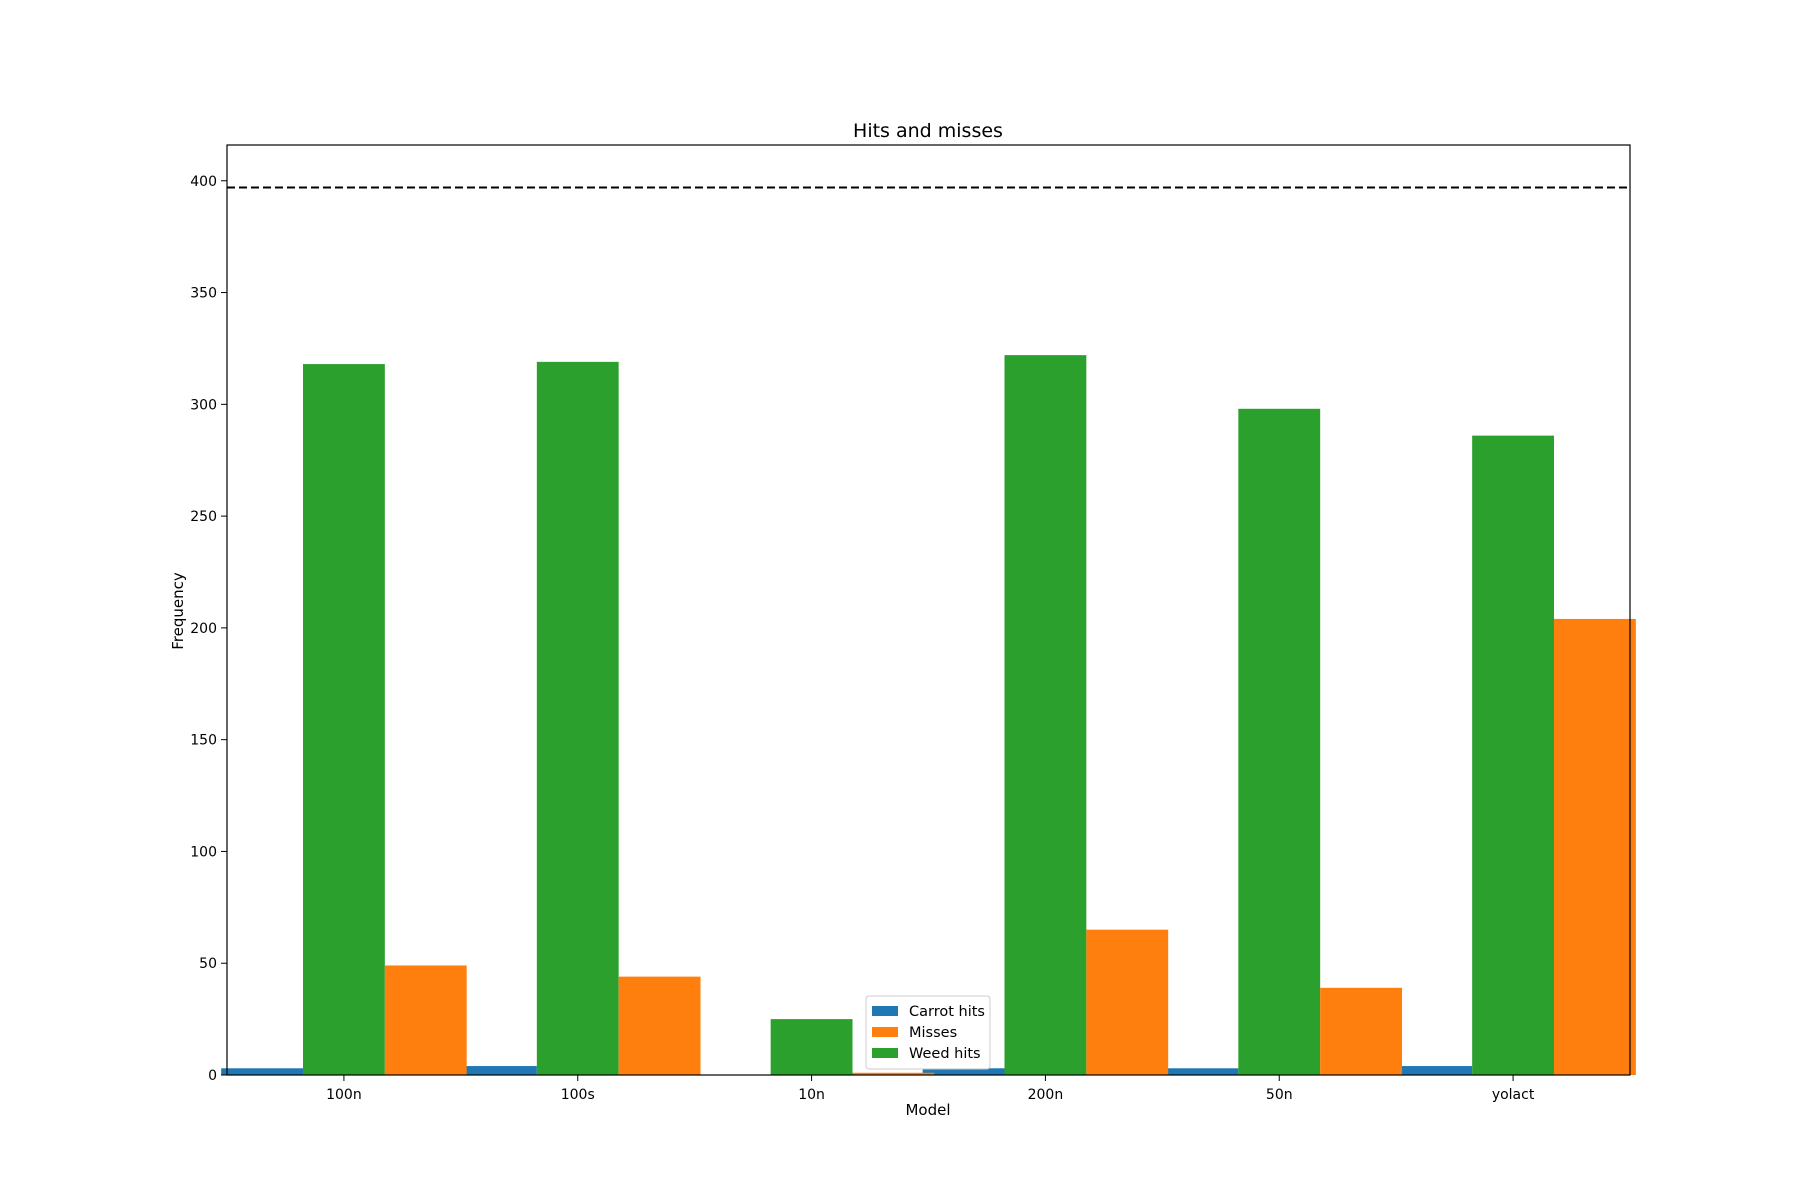 The width and height of the screenshot is (1800, 1200). I want to click on legend-swatch-weed-hits, so click(885, 1053).